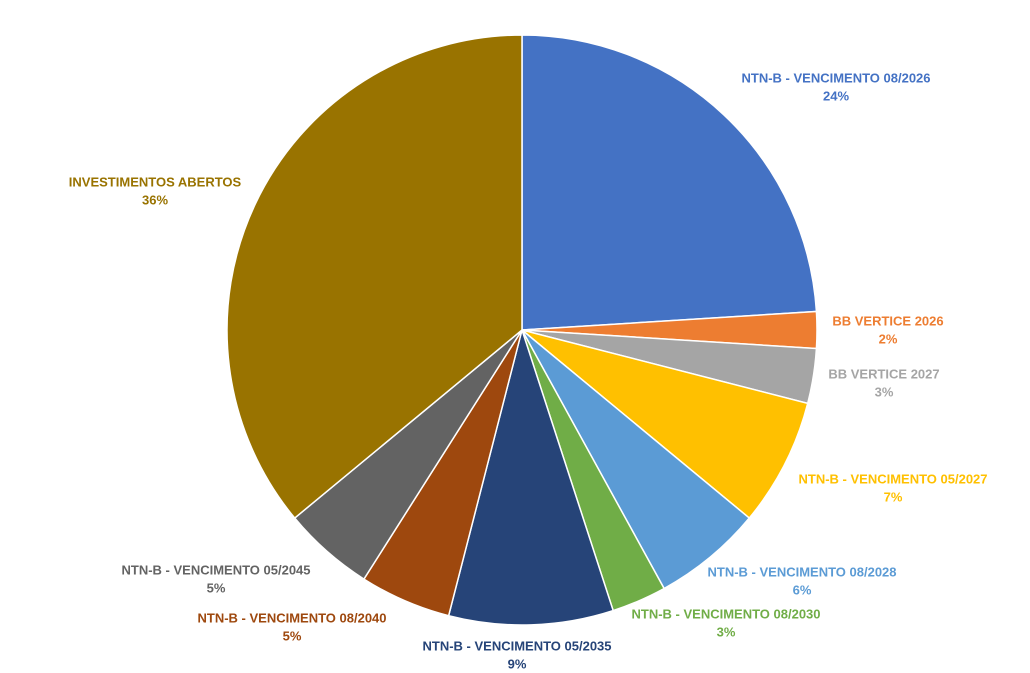 This screenshot has width=1030, height=673. What do you see at coordinates (725, 613) in the screenshot?
I see `slice-label: NTN-B - VENCIMENTO 08/2030` at bounding box center [725, 613].